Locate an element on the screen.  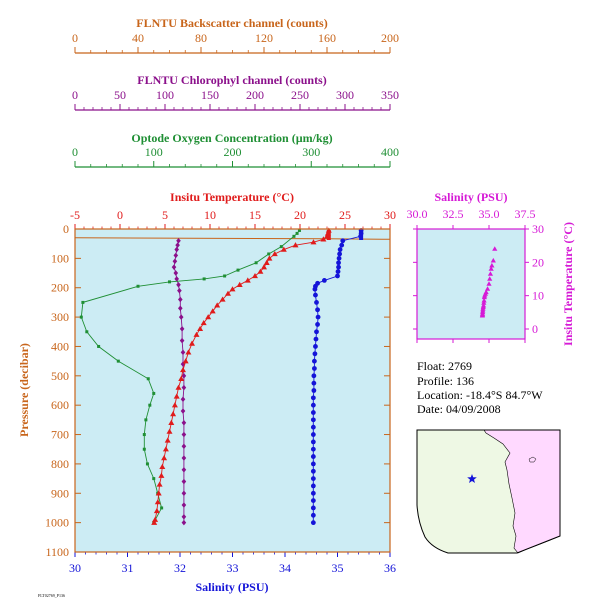
pressure-tick-label: 800 is located at coordinates (60, 464).